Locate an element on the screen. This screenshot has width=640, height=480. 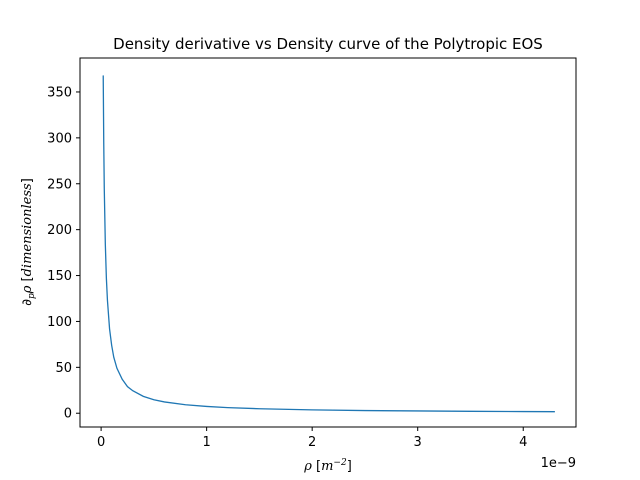
y-tick-label: 300 is located at coordinates (59, 138).